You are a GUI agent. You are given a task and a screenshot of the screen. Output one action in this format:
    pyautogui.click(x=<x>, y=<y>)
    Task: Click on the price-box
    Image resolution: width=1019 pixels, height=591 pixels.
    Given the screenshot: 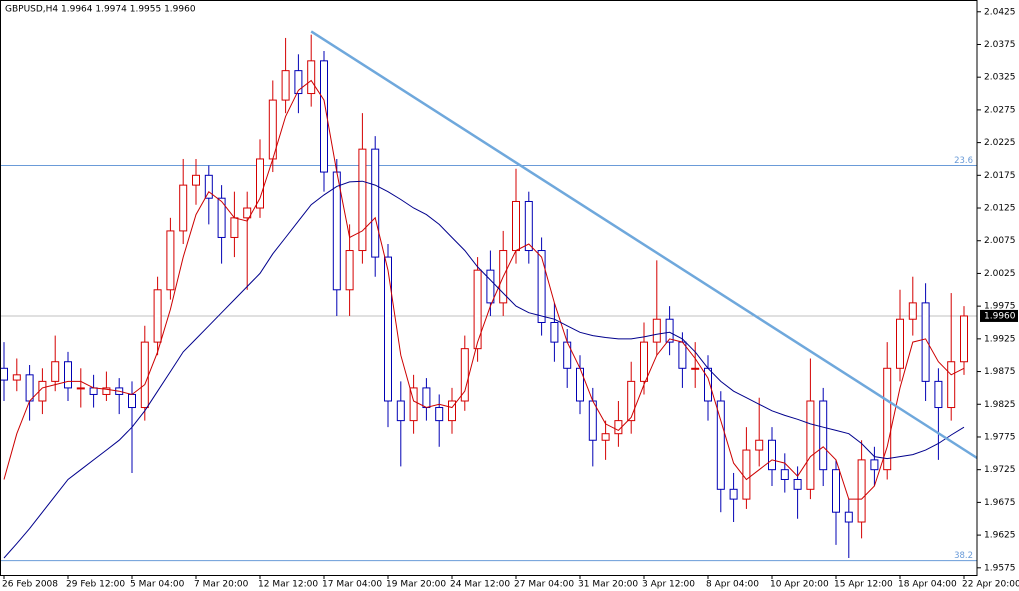 What is the action you would take?
    pyautogui.click(x=999, y=315)
    